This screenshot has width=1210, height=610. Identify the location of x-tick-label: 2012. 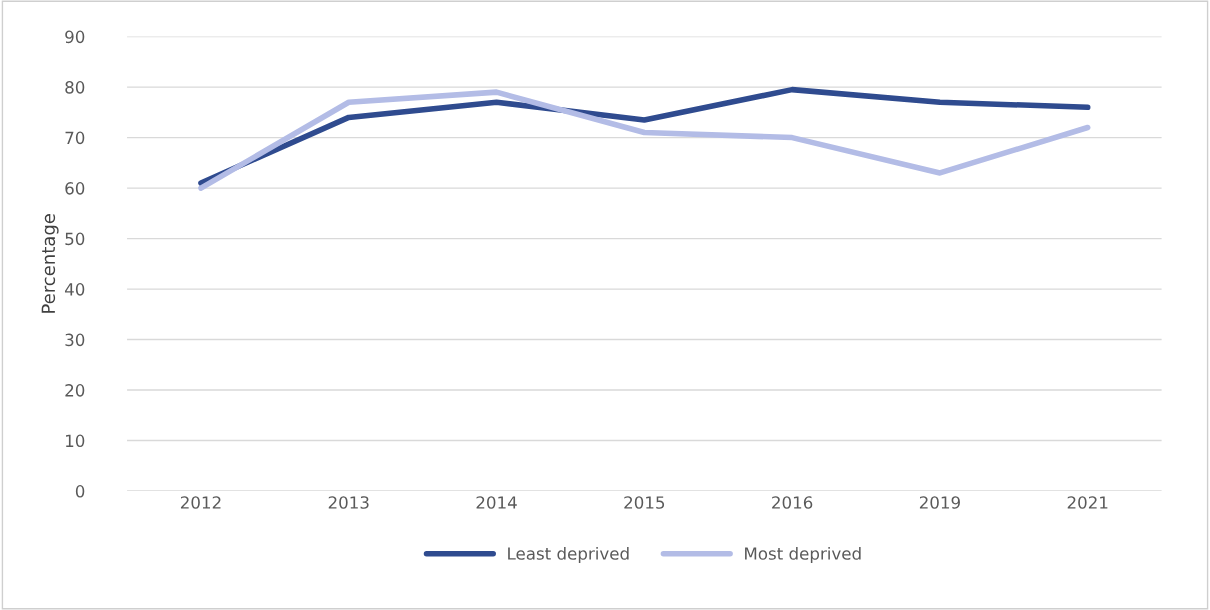
(200, 502).